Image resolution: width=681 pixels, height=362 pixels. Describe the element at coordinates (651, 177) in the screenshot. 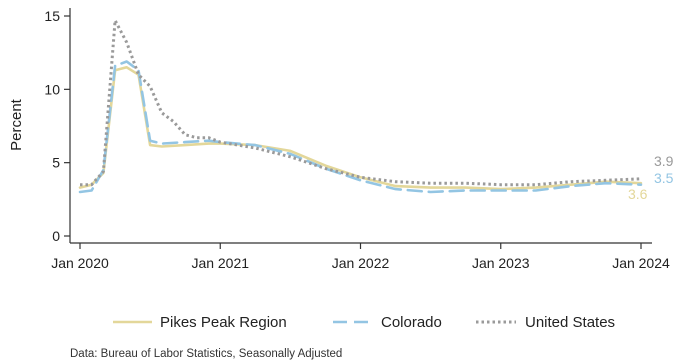

I see `end-labels: 3.6 3.53.9` at that location.